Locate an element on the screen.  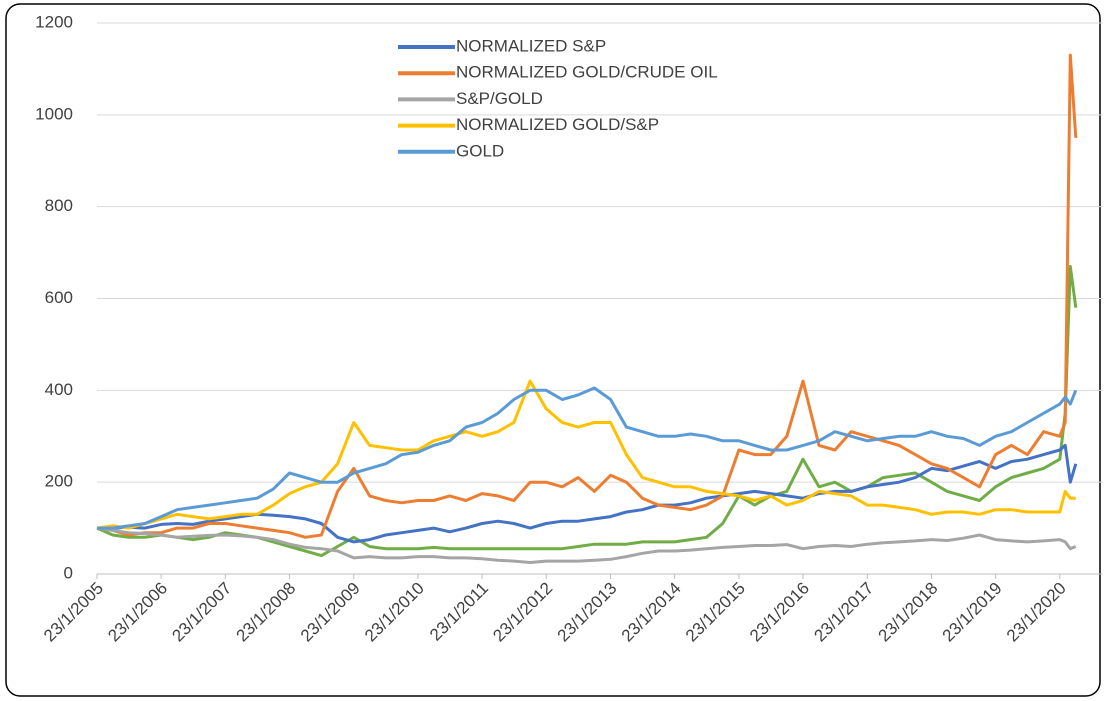
legend-label: GOLD is located at coordinates (480, 150).